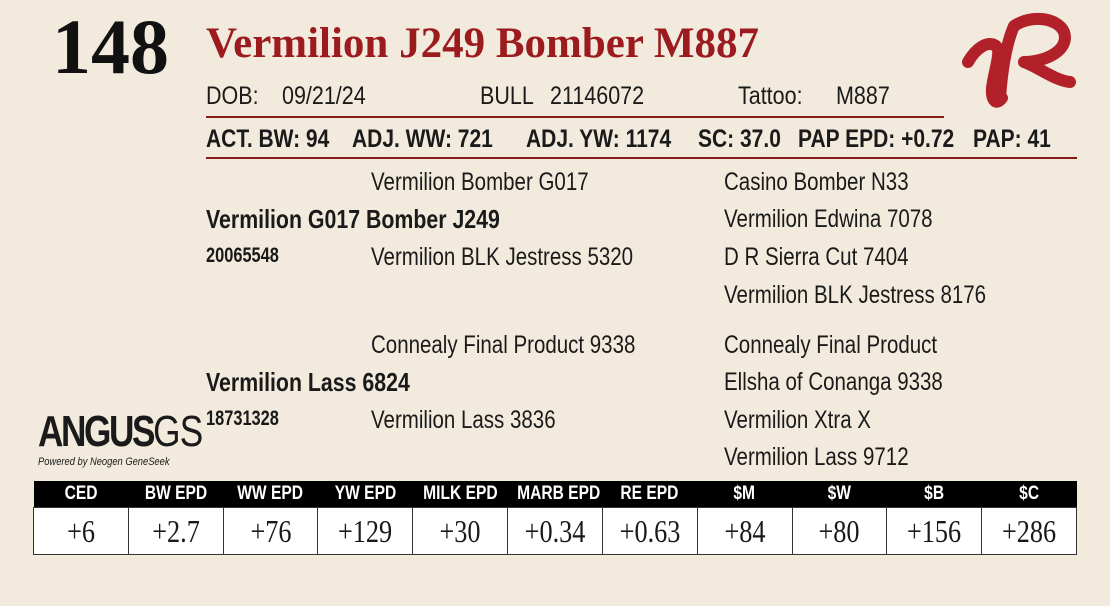  What do you see at coordinates (934, 494) in the screenshot?
I see `epd-header-dollar-b: $B` at bounding box center [934, 494].